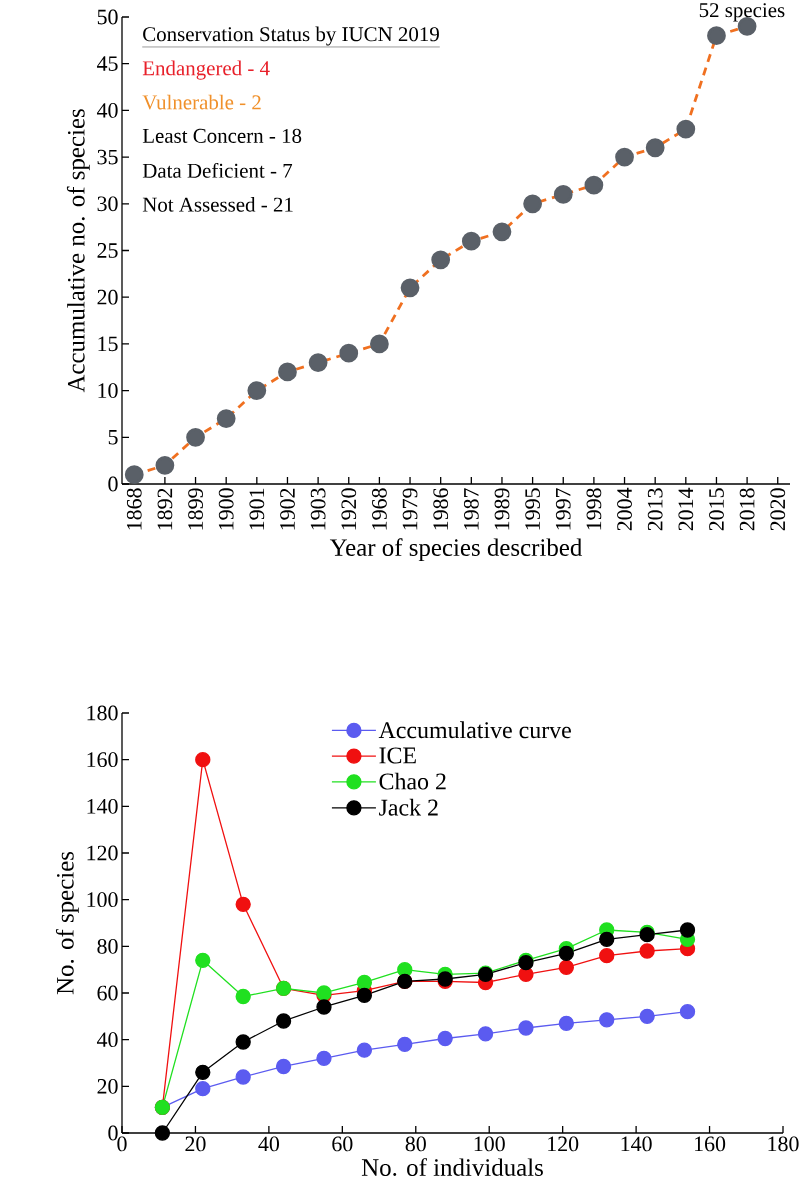 Image resolution: width=808 pixels, height=1199 pixels. Describe the element at coordinates (226, 509) in the screenshot. I see `x-tick-label: 1900` at that location.